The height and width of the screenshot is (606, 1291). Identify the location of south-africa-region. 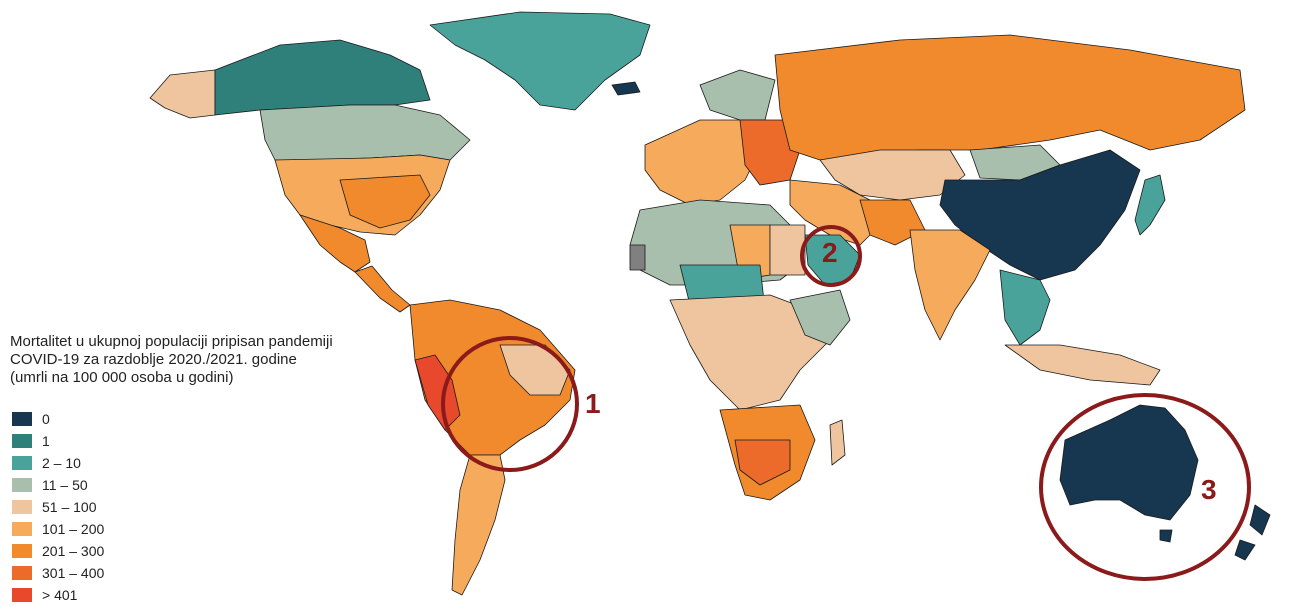
(762, 462).